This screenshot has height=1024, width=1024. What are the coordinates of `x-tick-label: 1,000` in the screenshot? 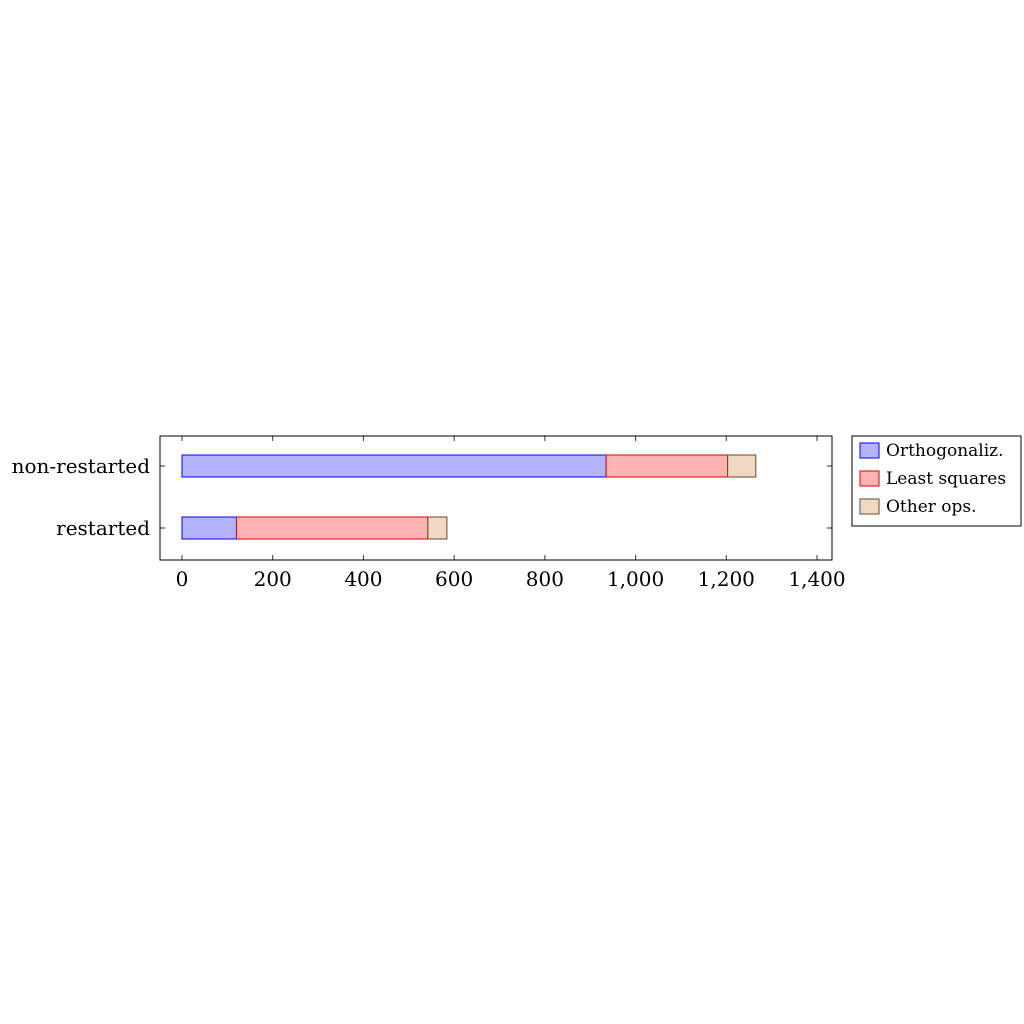 It's located at (635, 579).